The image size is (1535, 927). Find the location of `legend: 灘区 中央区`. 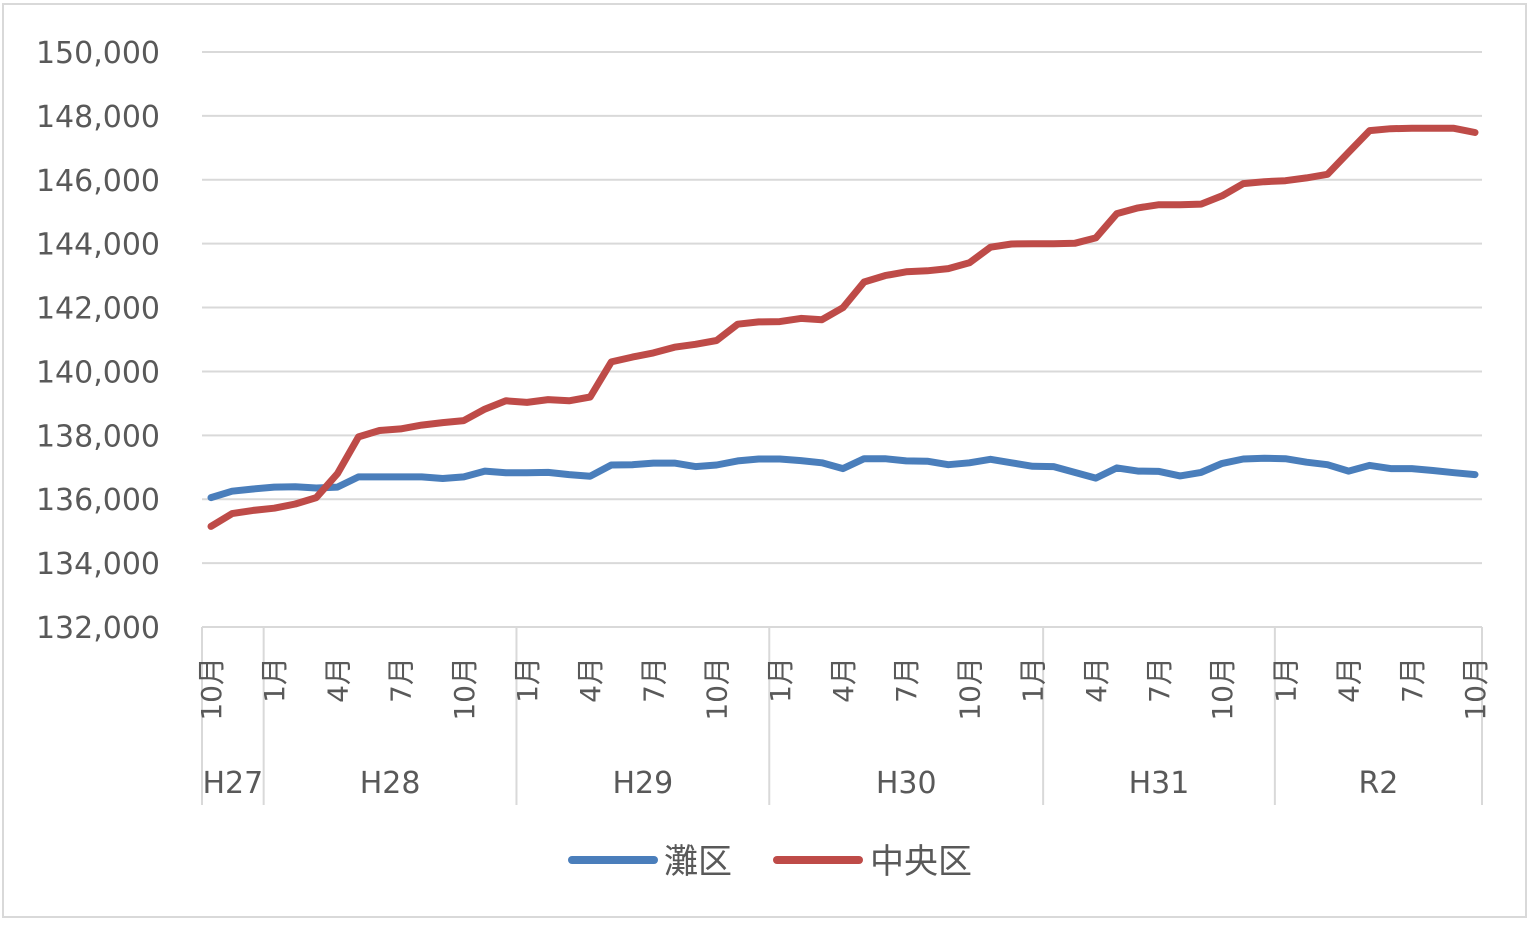

legend: 灘区 中央区 is located at coordinates (770, 862).